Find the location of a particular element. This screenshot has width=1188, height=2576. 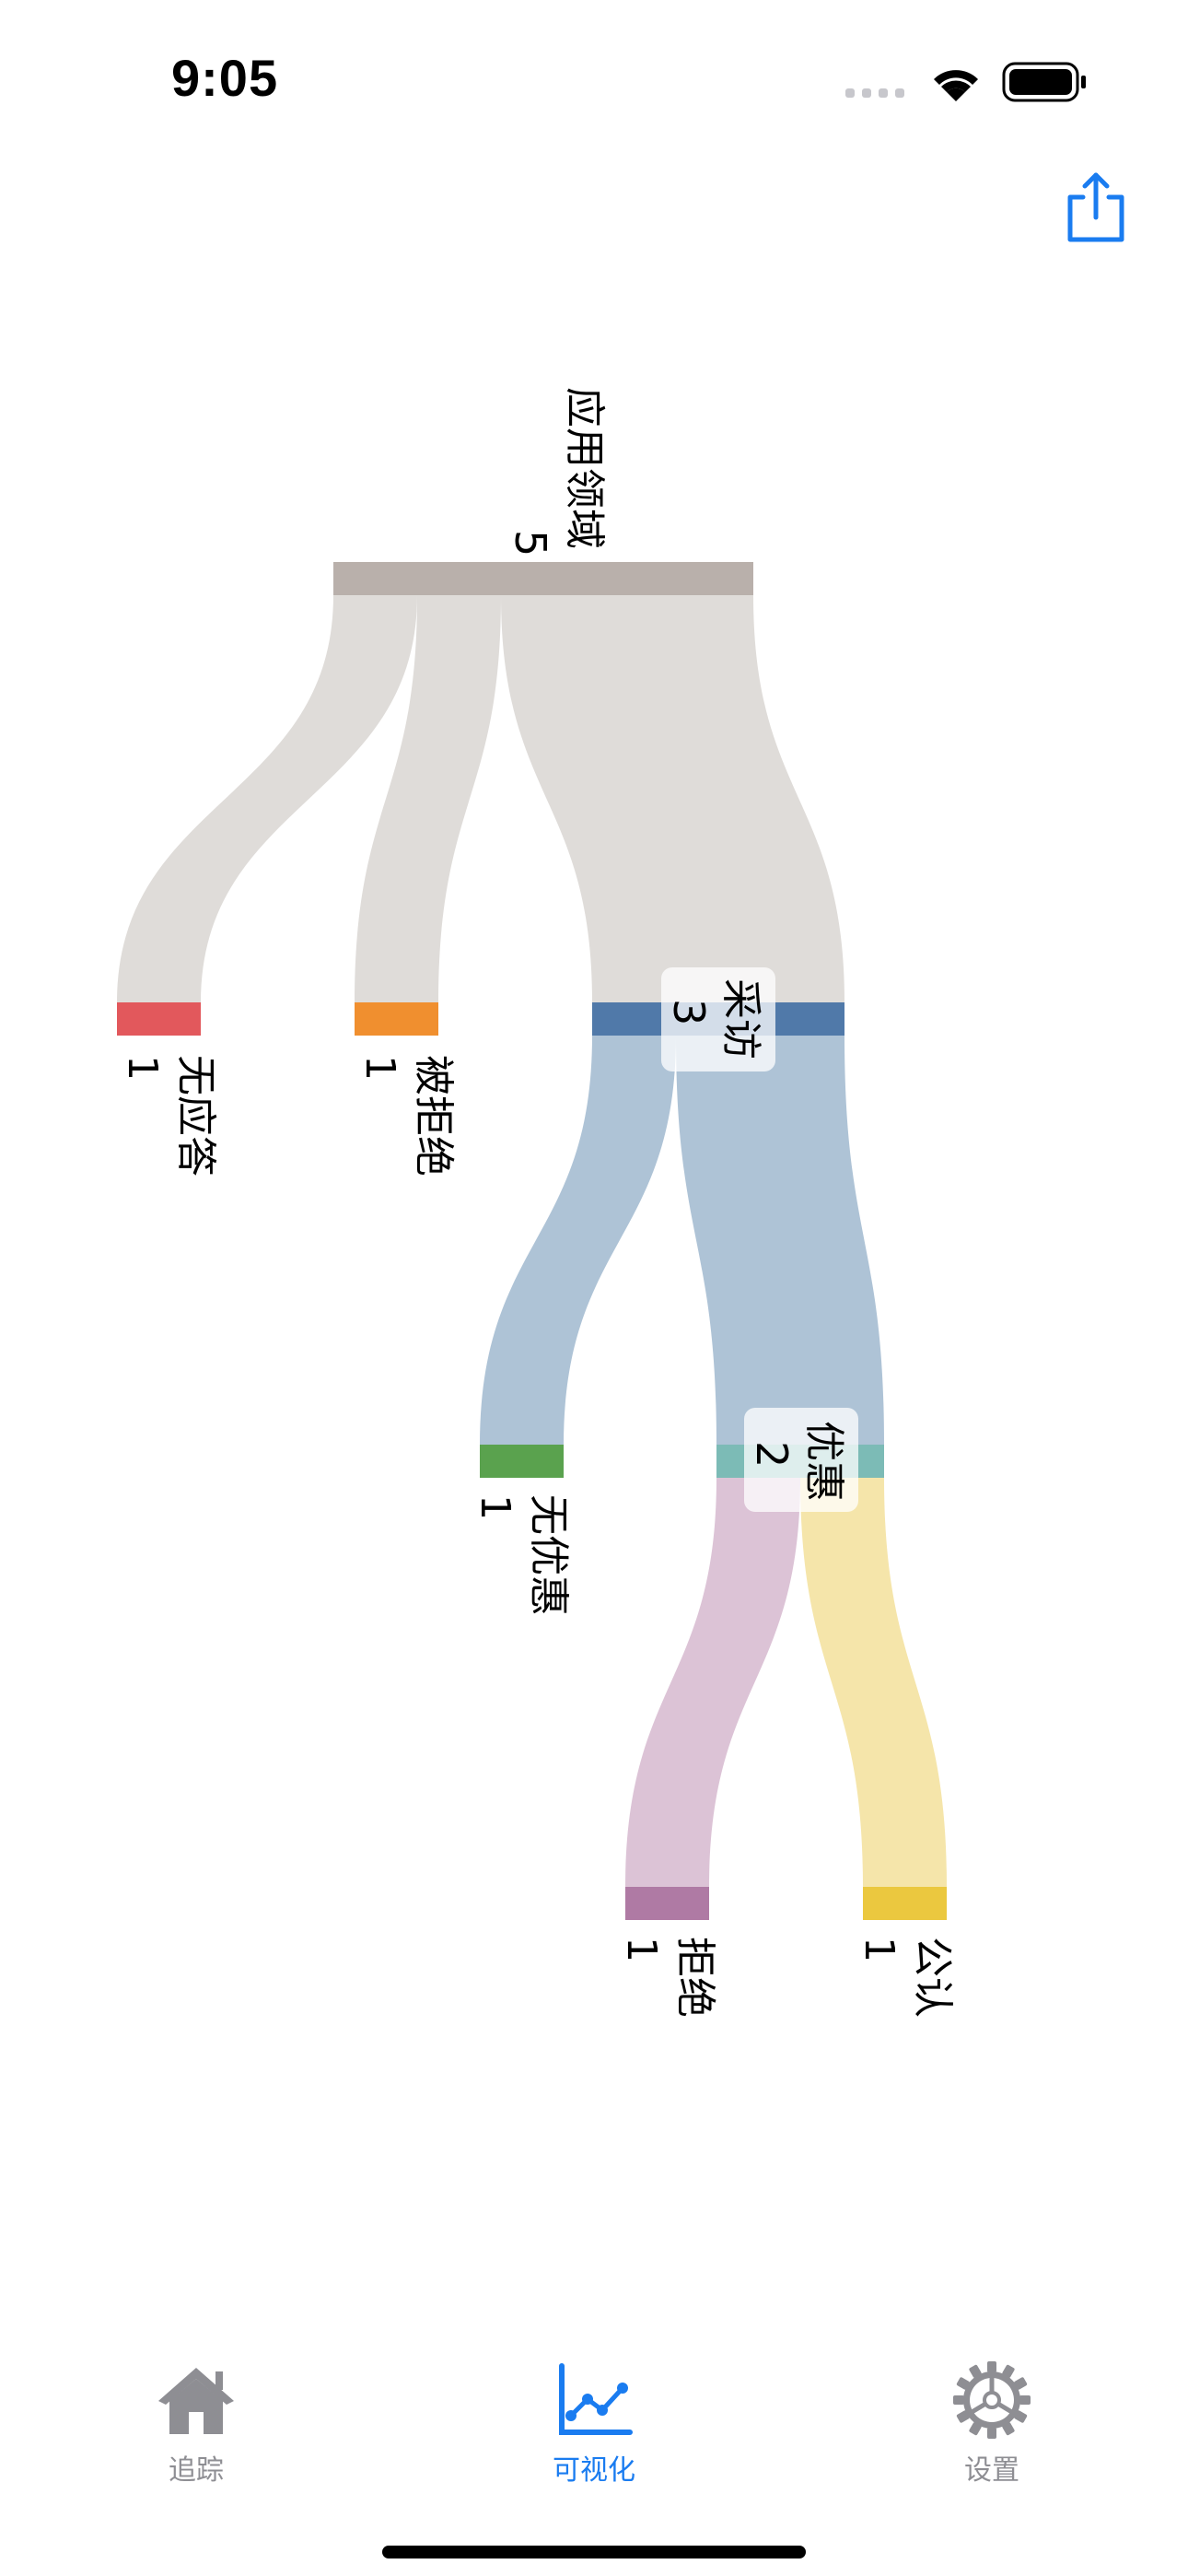

status-icons is located at coordinates (965, 82).